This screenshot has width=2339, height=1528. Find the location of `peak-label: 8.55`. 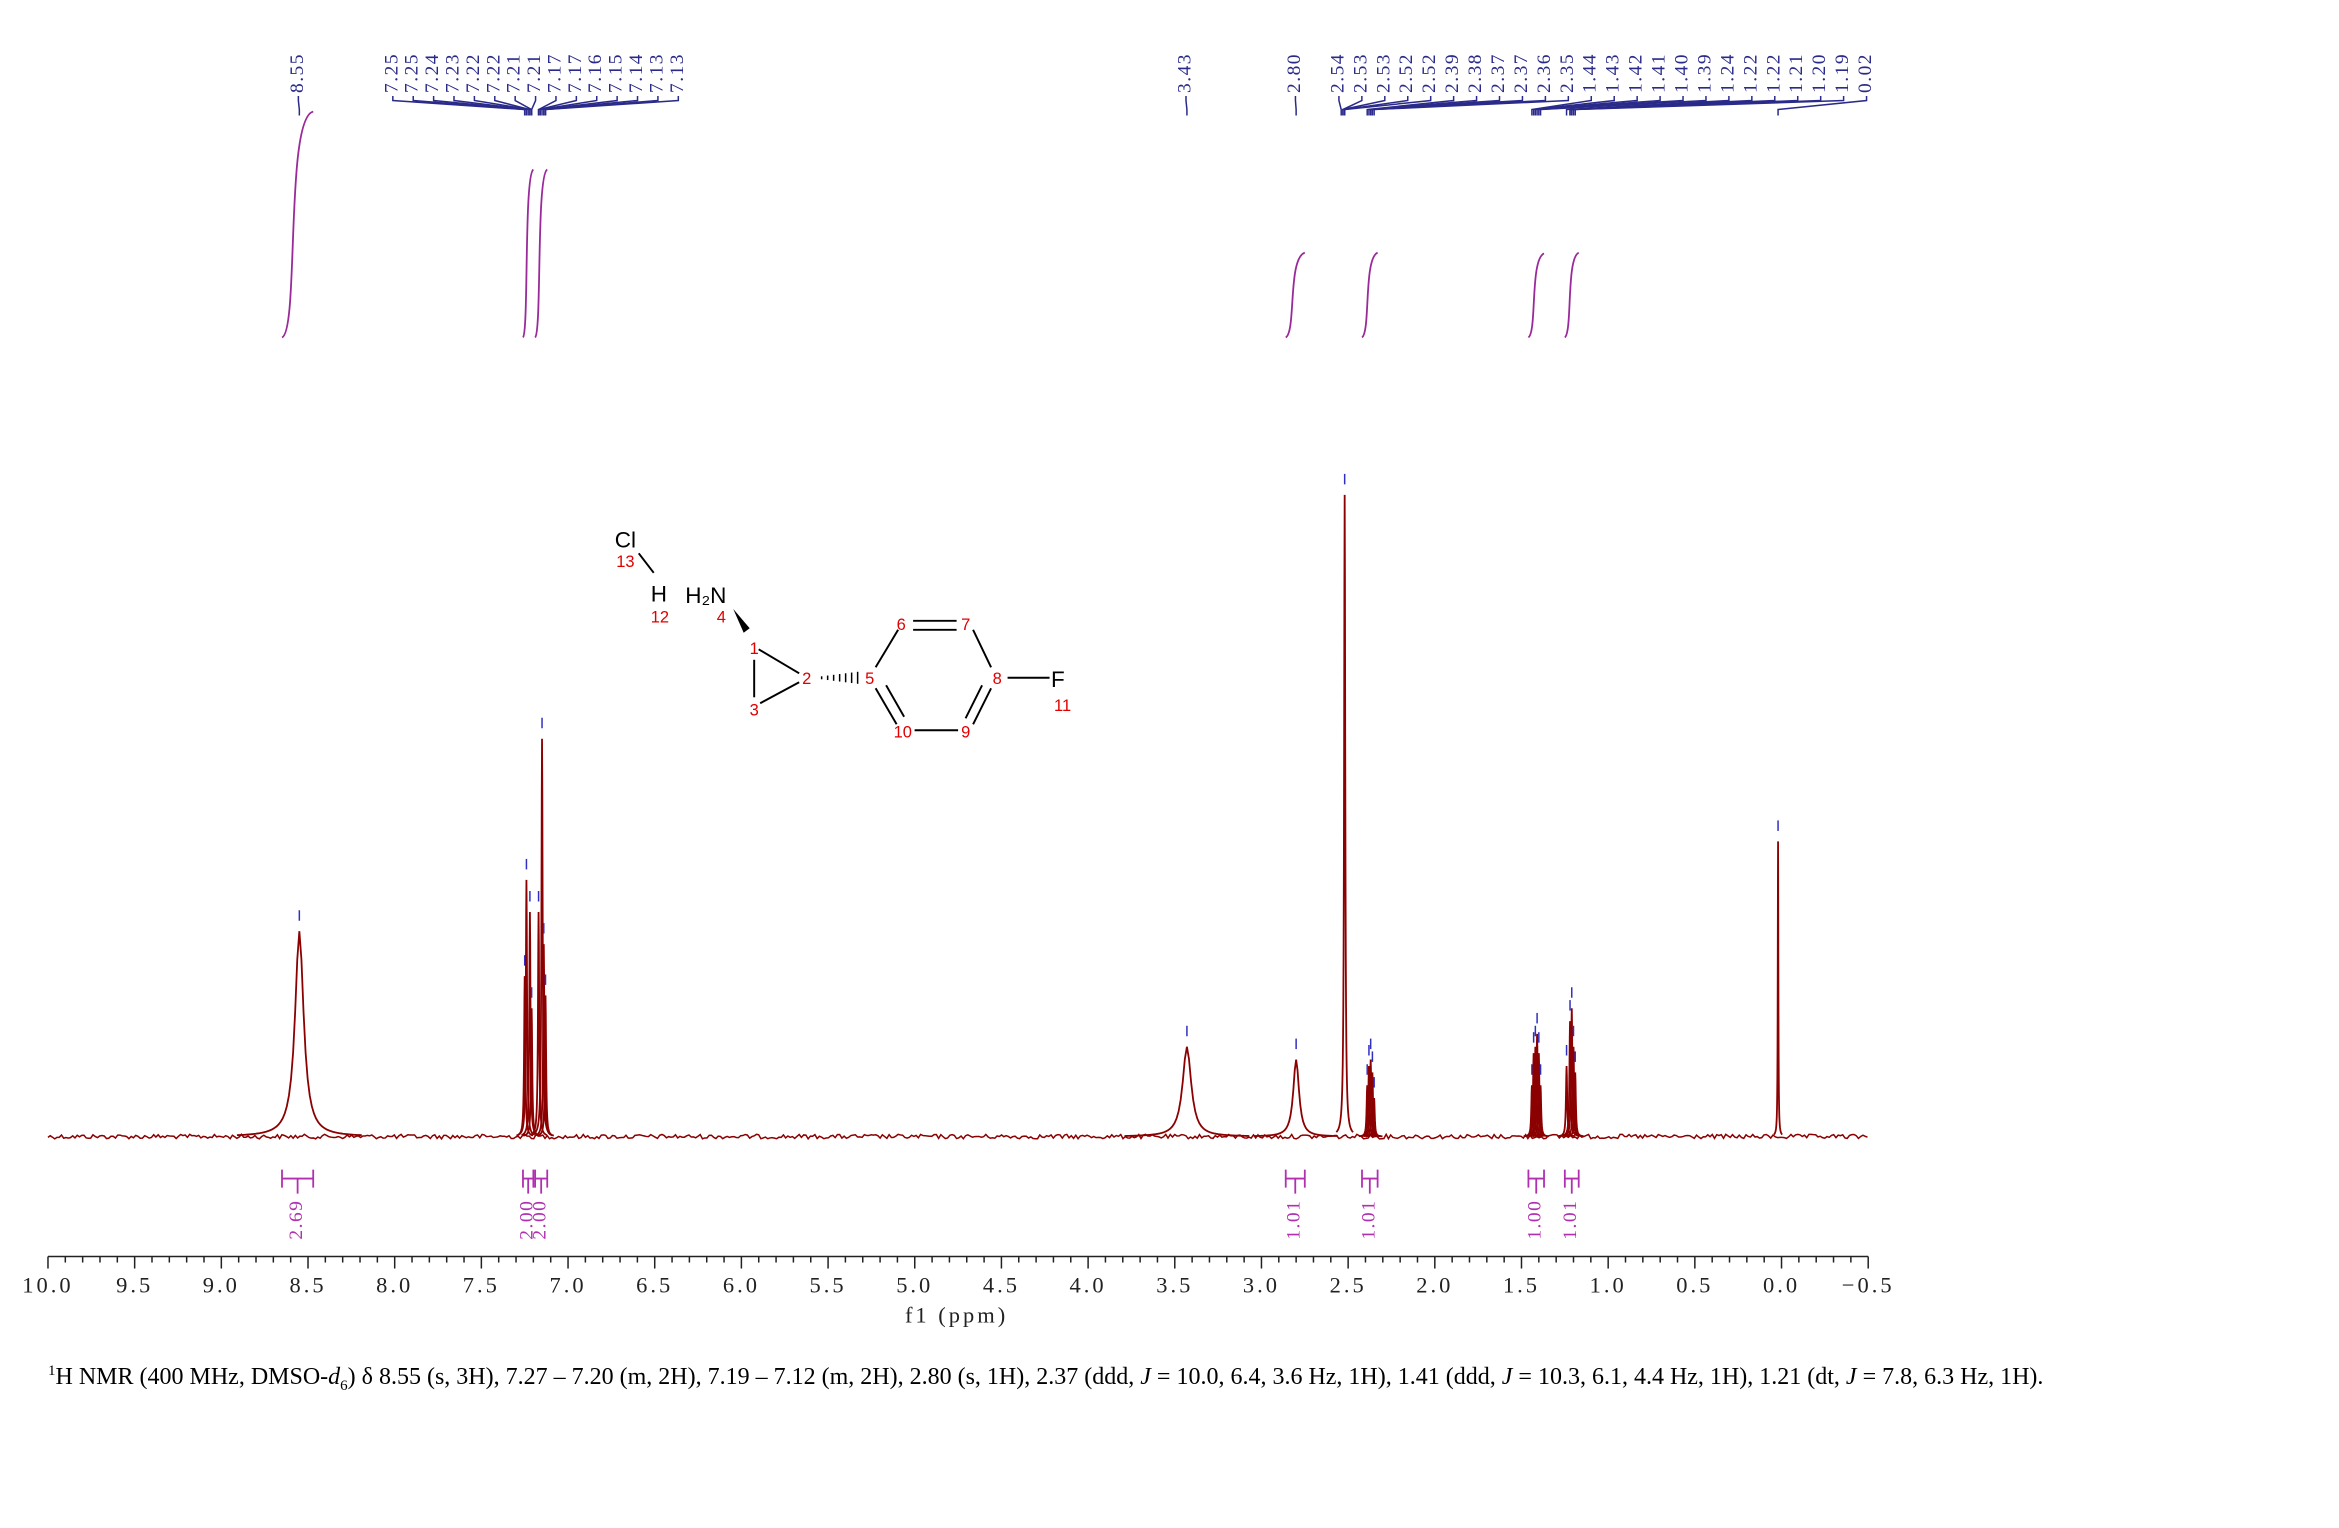

peak-label: 8.55 is located at coordinates (297, 73).